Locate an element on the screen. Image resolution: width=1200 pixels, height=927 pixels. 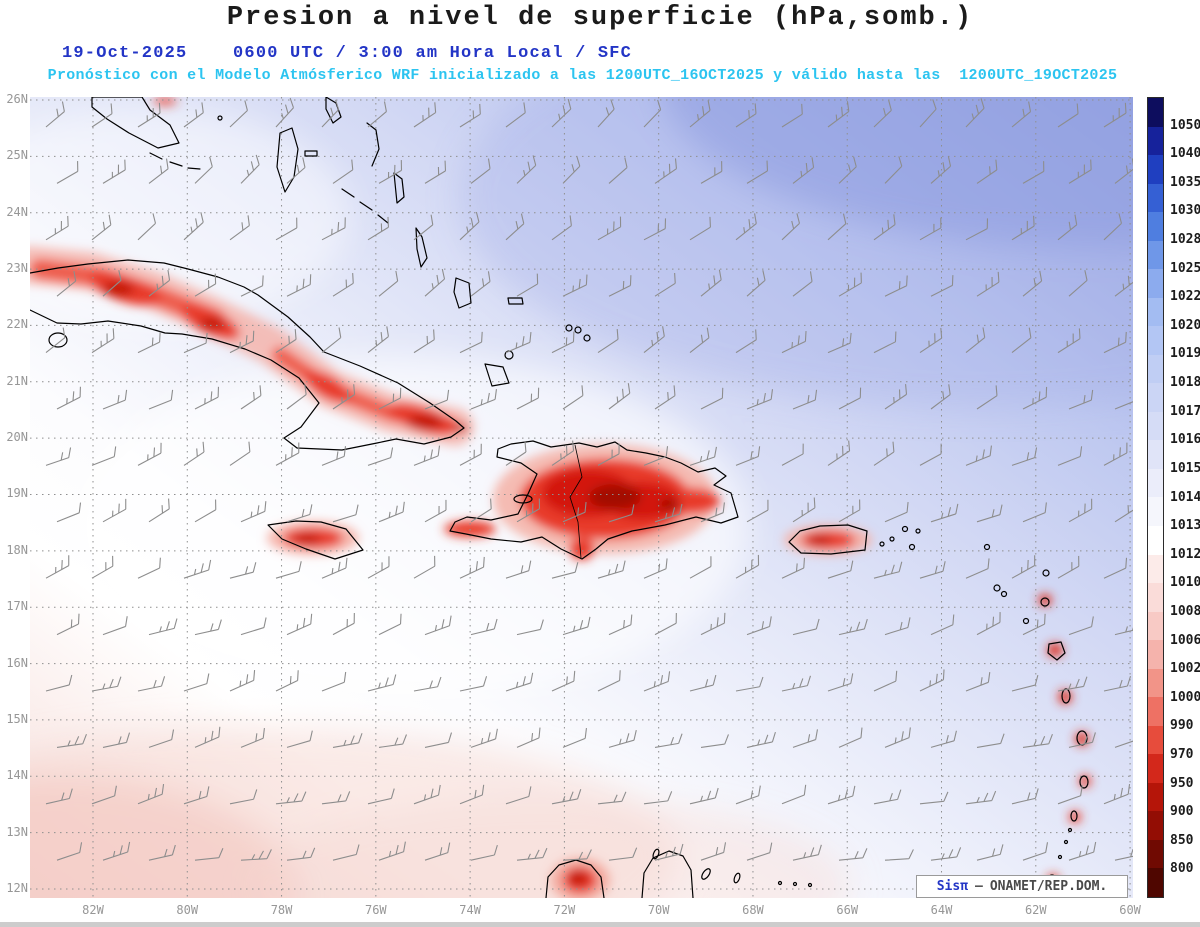
colorbar-tick-label: 950 is located at coordinates (1182, 783).